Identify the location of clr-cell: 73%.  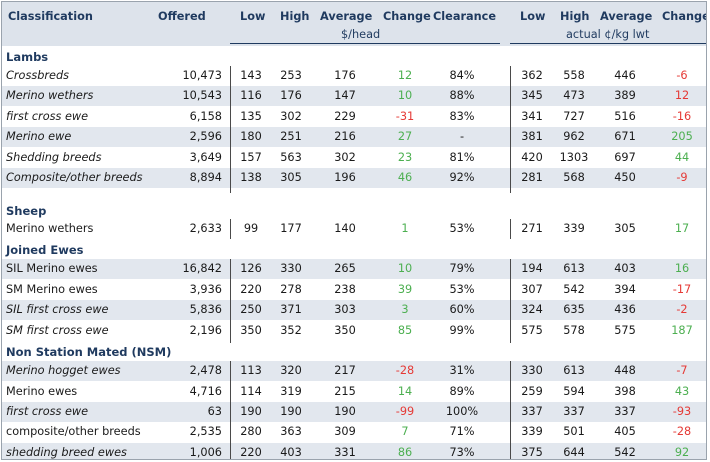
(462, 452).